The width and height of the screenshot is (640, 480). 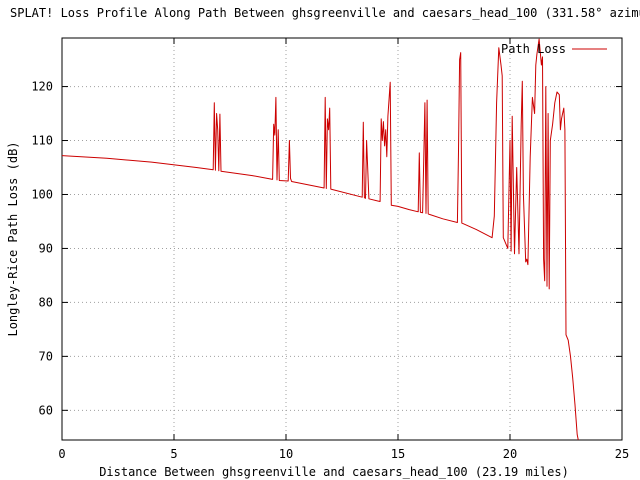 What do you see at coordinates (42, 141) in the screenshot?
I see `y-tick-label: 110` at bounding box center [42, 141].